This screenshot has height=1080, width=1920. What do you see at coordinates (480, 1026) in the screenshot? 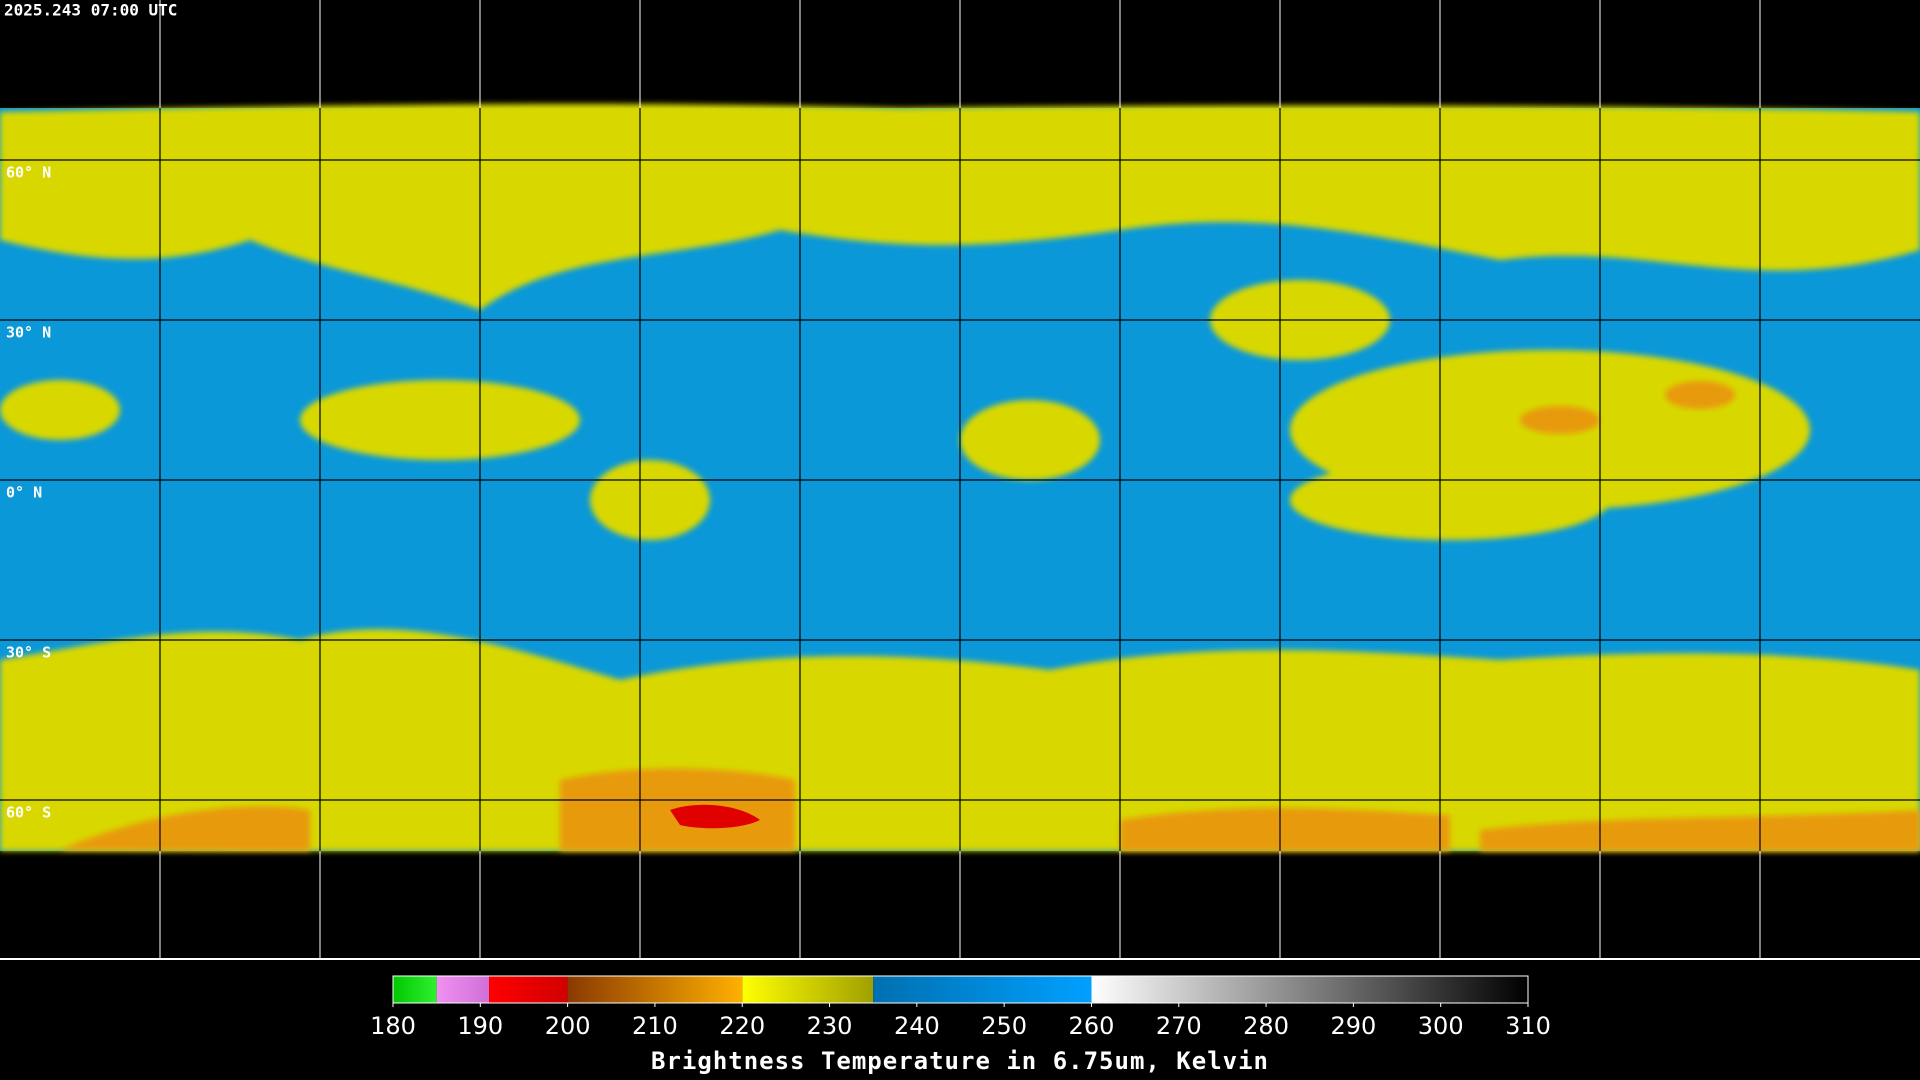
I see `colorbar-tick-label: 190` at bounding box center [480, 1026].